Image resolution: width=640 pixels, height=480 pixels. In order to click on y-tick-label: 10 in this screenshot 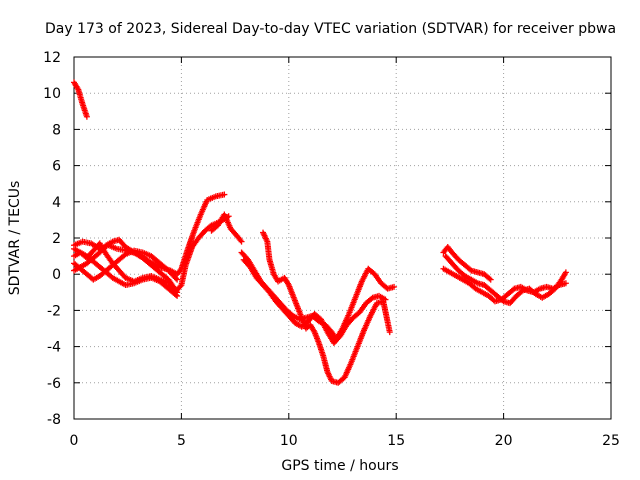, I will do `click(52, 94)`.